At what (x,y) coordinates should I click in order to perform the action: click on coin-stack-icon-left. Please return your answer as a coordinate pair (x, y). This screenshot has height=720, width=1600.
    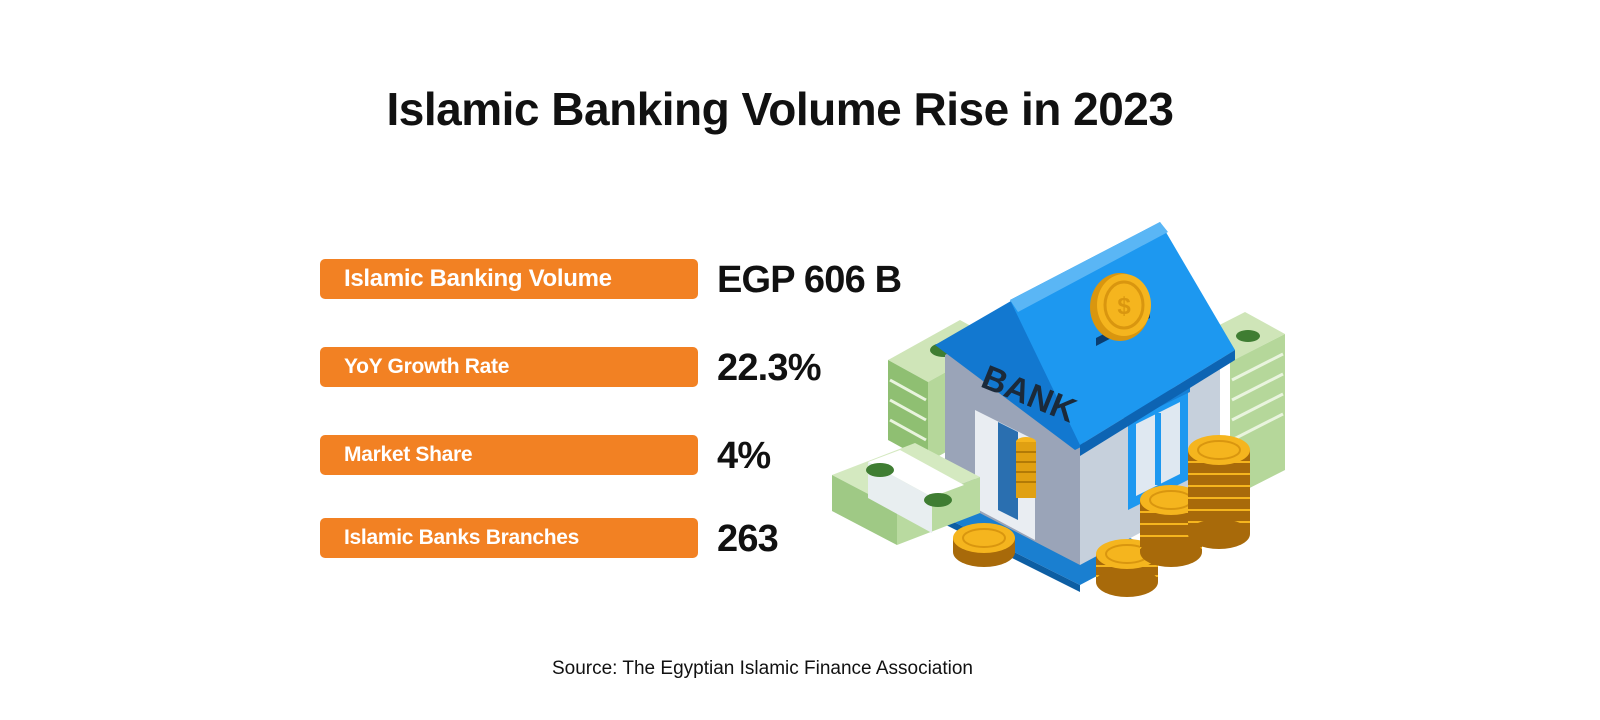
    Looking at the image, I should click on (984, 545).